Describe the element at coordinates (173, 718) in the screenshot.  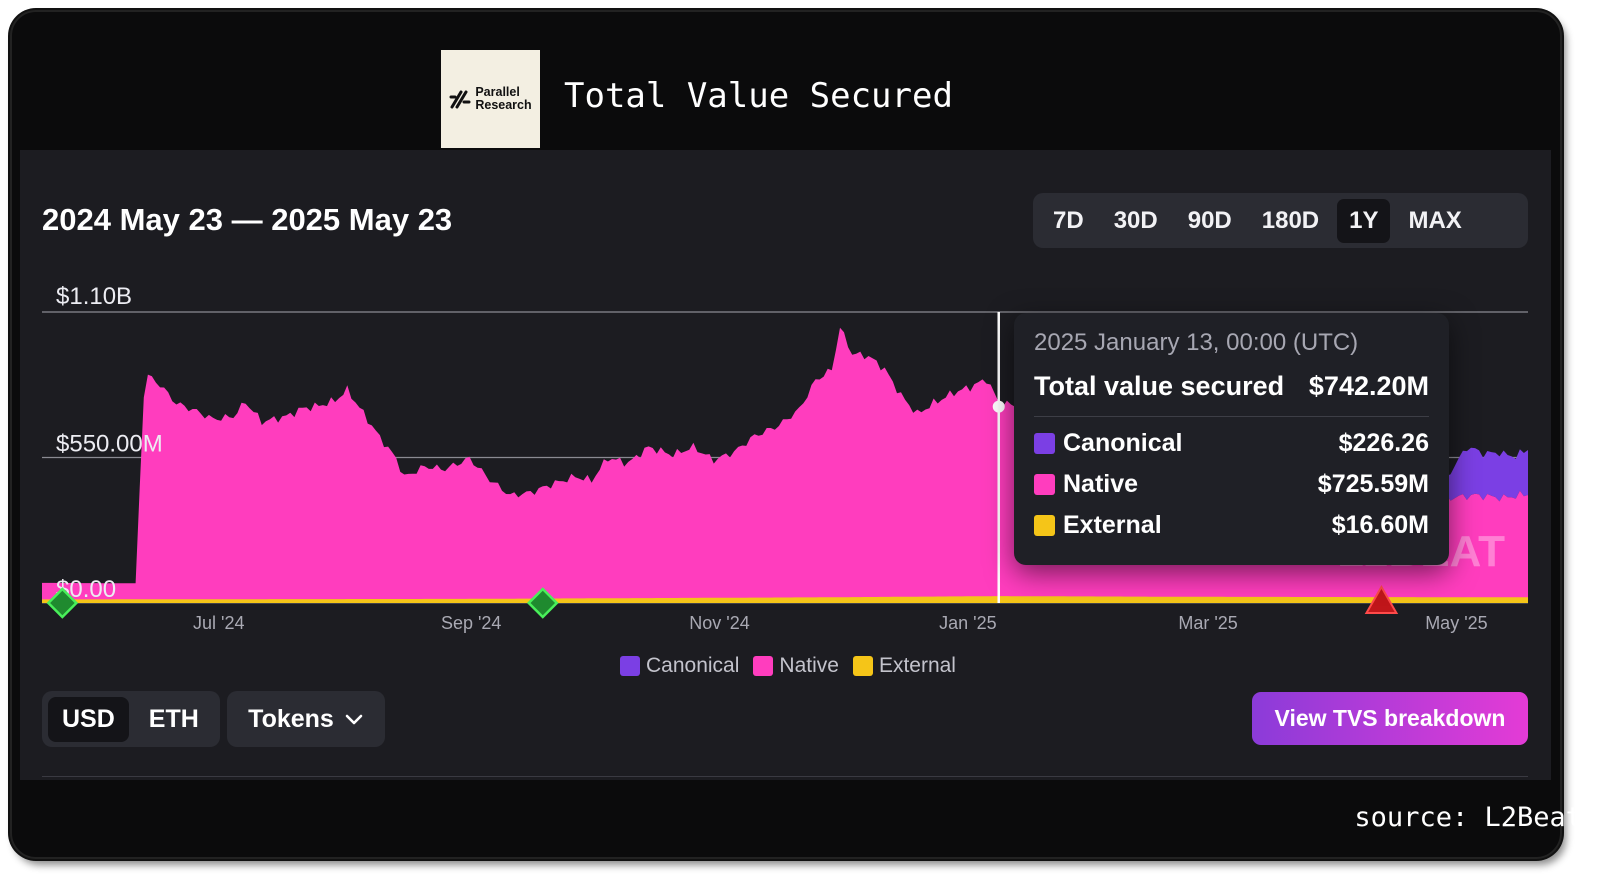
I see `currency-eth-button: ETH` at that location.